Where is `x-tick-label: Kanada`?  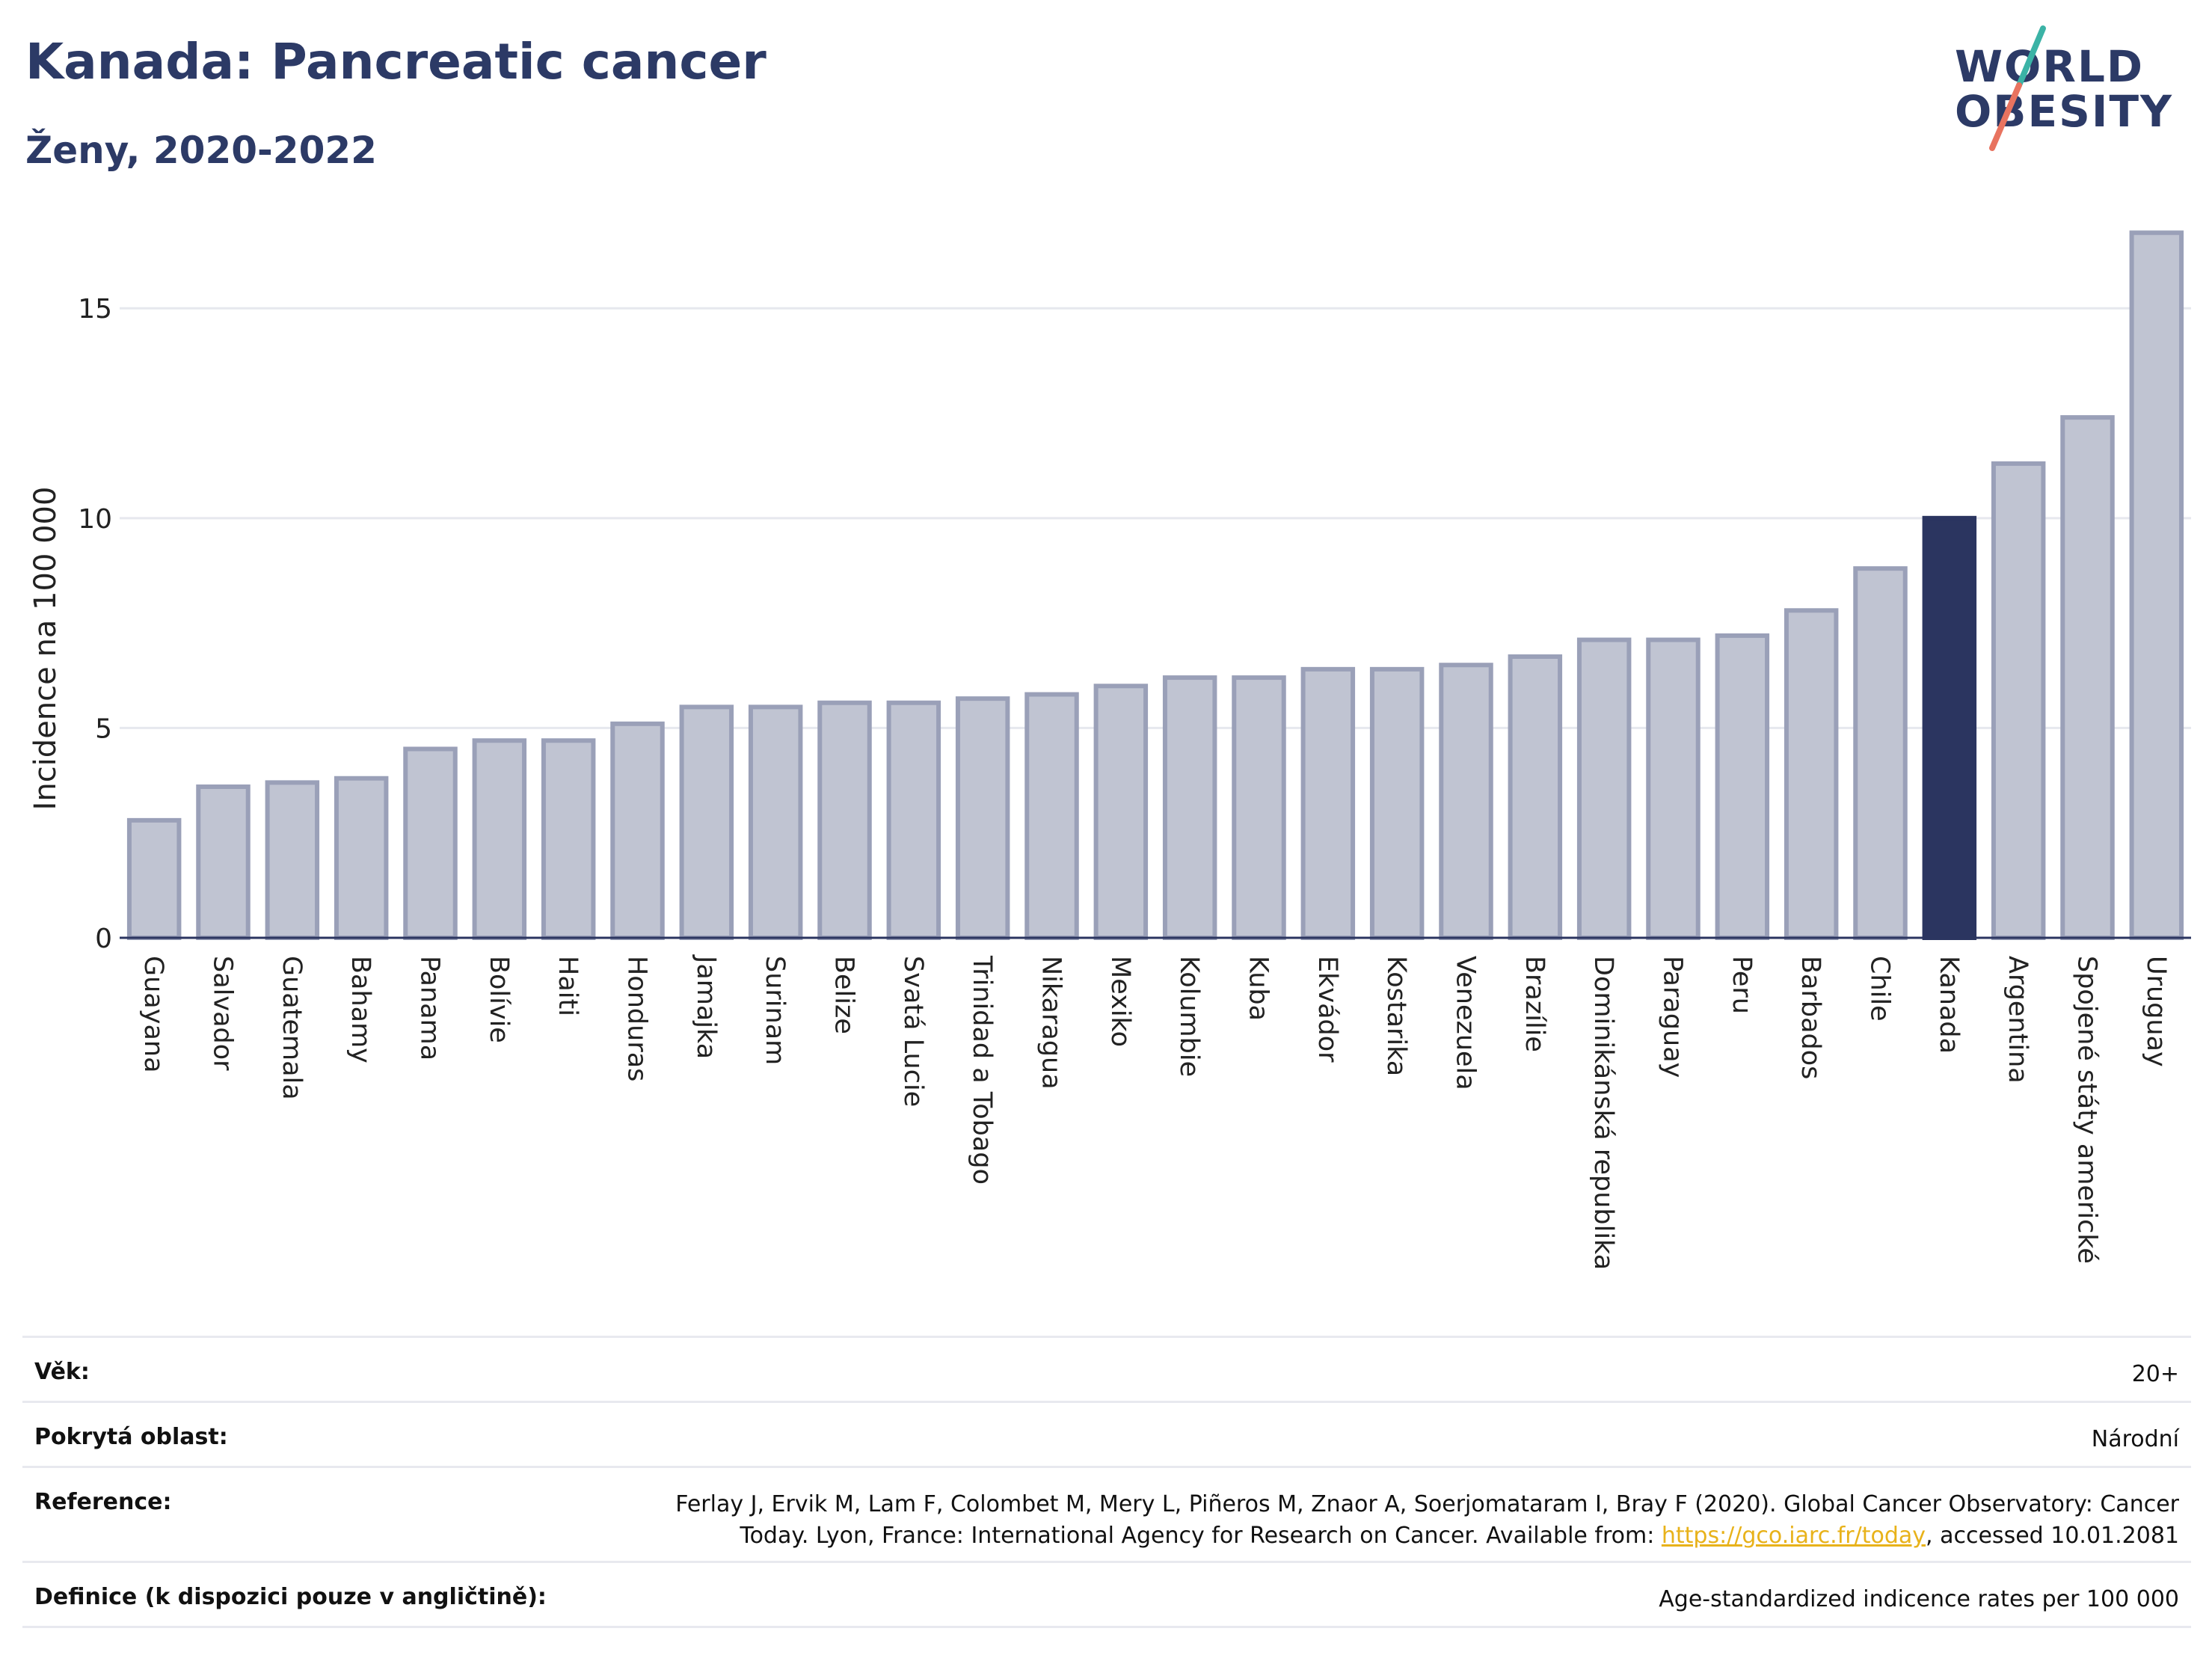 x-tick-label: Kanada is located at coordinates (1949, 1005).